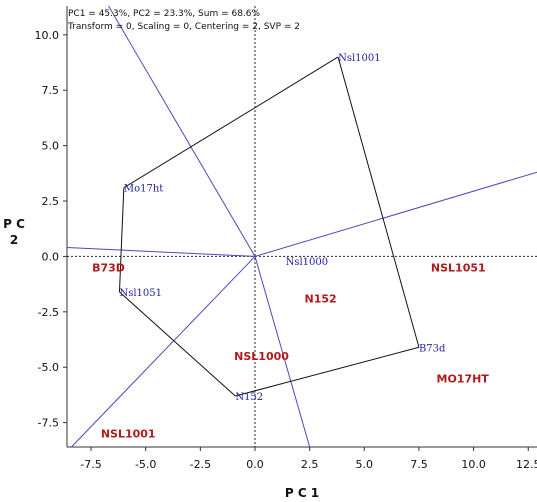  I want to click on y-tick-label: 7.5, so click(51, 90).